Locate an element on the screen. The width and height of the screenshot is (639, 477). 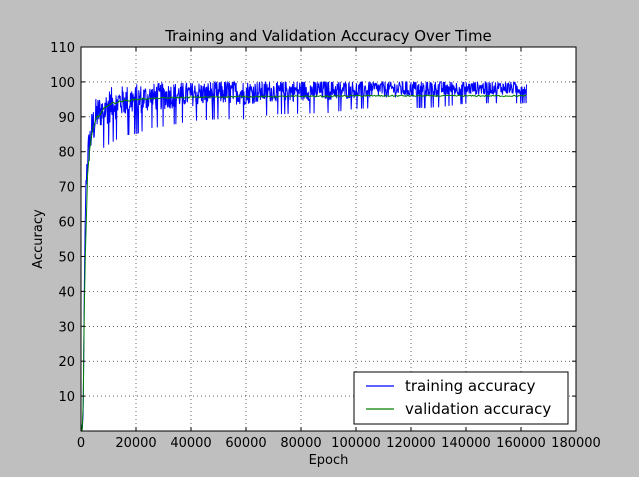
x-tick-label: 140000 is located at coordinates (466, 443).